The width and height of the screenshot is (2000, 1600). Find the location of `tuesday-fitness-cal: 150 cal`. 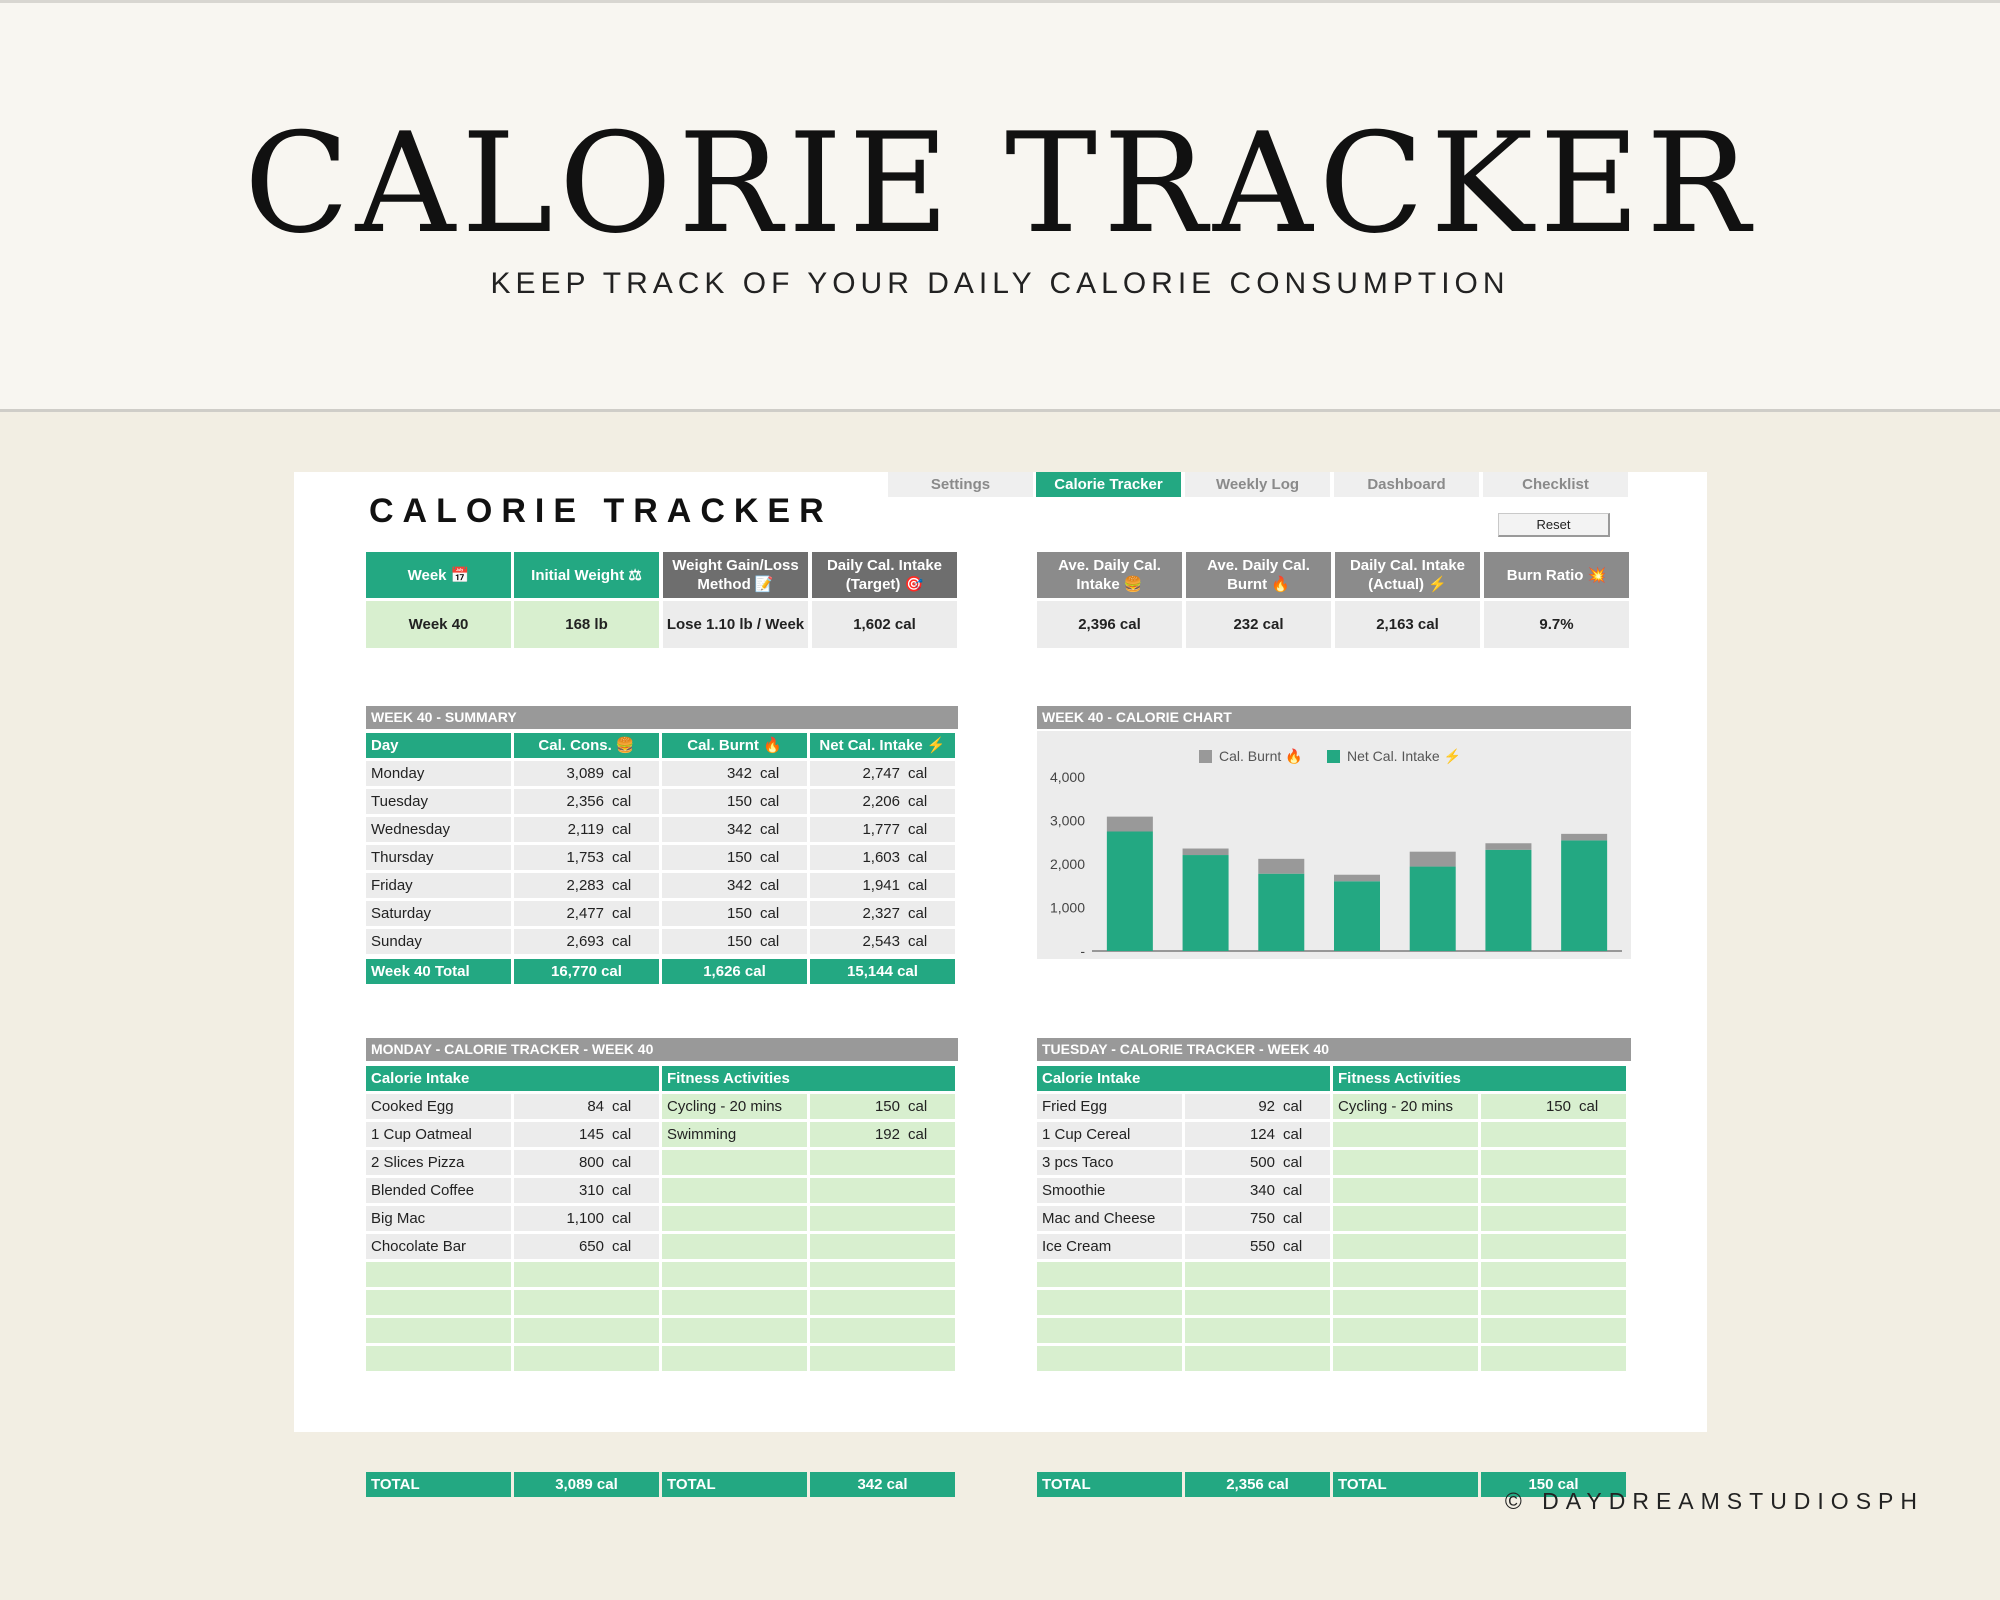

tuesday-fitness-cal: 150 cal is located at coordinates (1553, 1106).